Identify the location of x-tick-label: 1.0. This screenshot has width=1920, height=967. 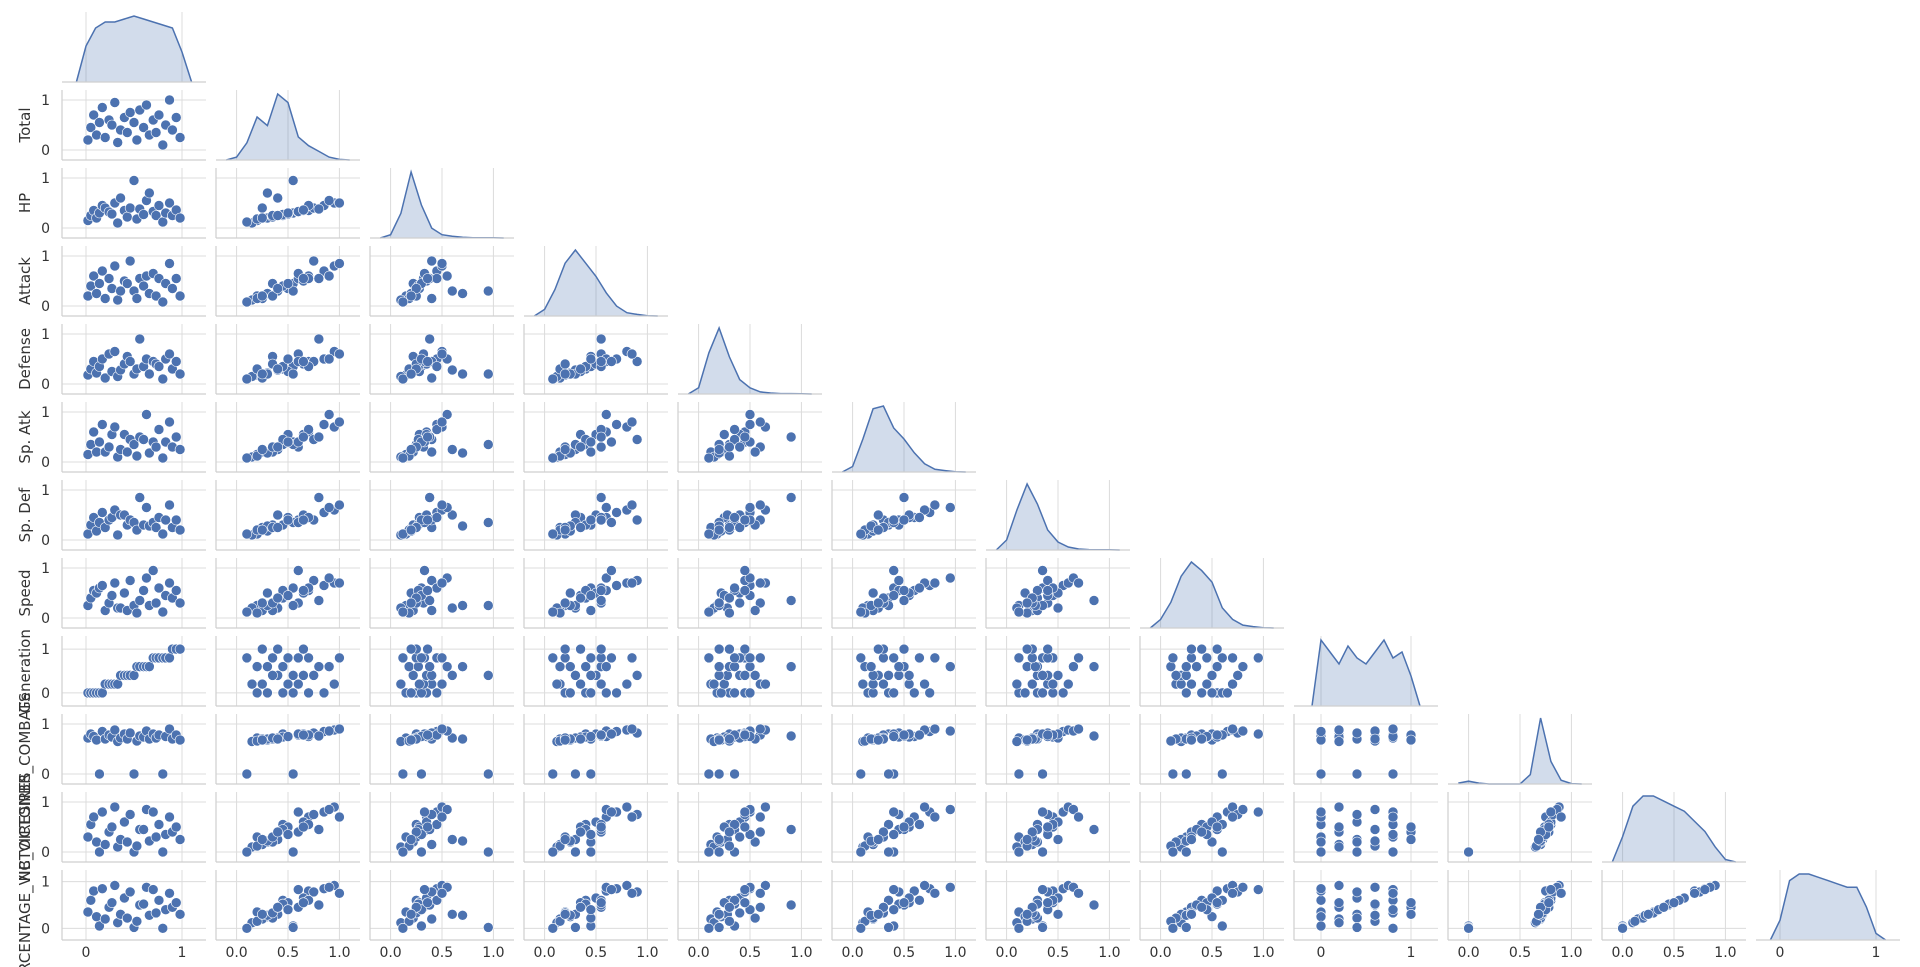
(1263, 953).